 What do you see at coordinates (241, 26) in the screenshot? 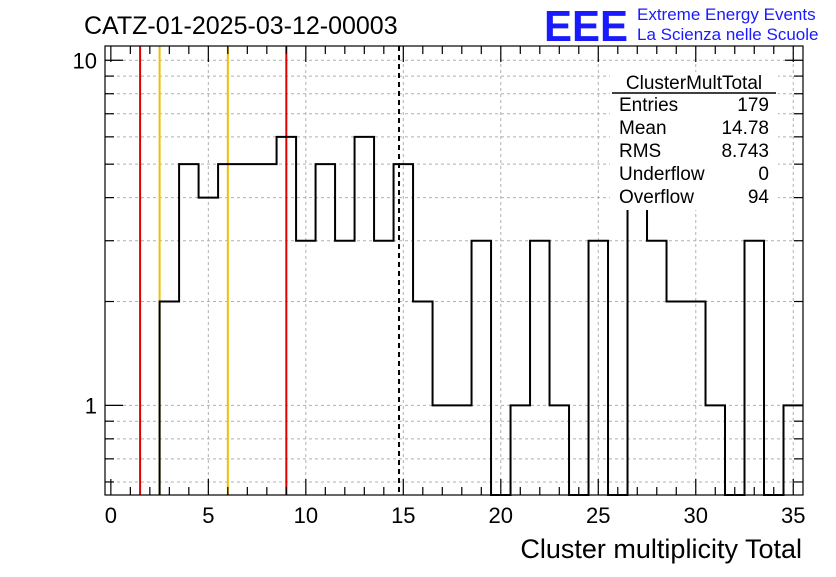
I see `chart-title: CATZ-01-2025-03-12-00003` at bounding box center [241, 26].